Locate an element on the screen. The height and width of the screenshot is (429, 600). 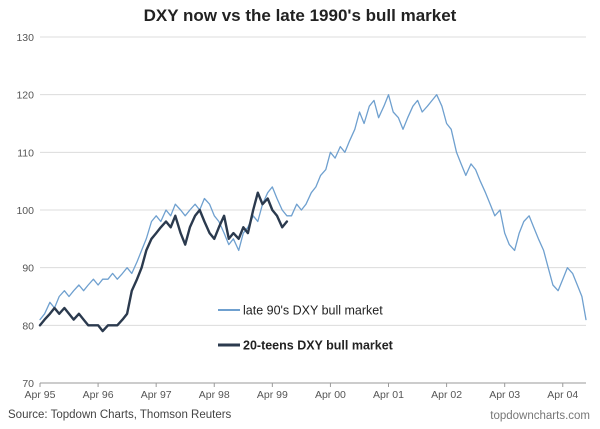
y-tick-label: 70 is located at coordinates (28, 384).